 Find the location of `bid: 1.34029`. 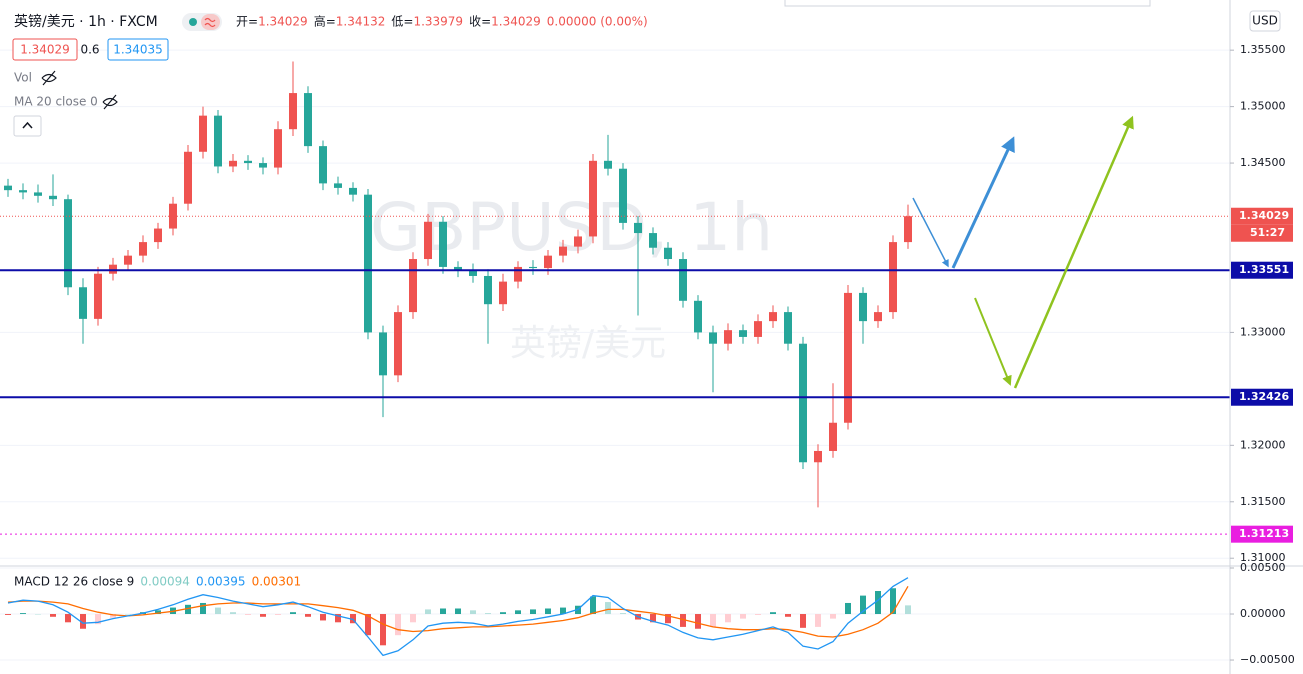

bid: 1.34029 is located at coordinates (45, 50).